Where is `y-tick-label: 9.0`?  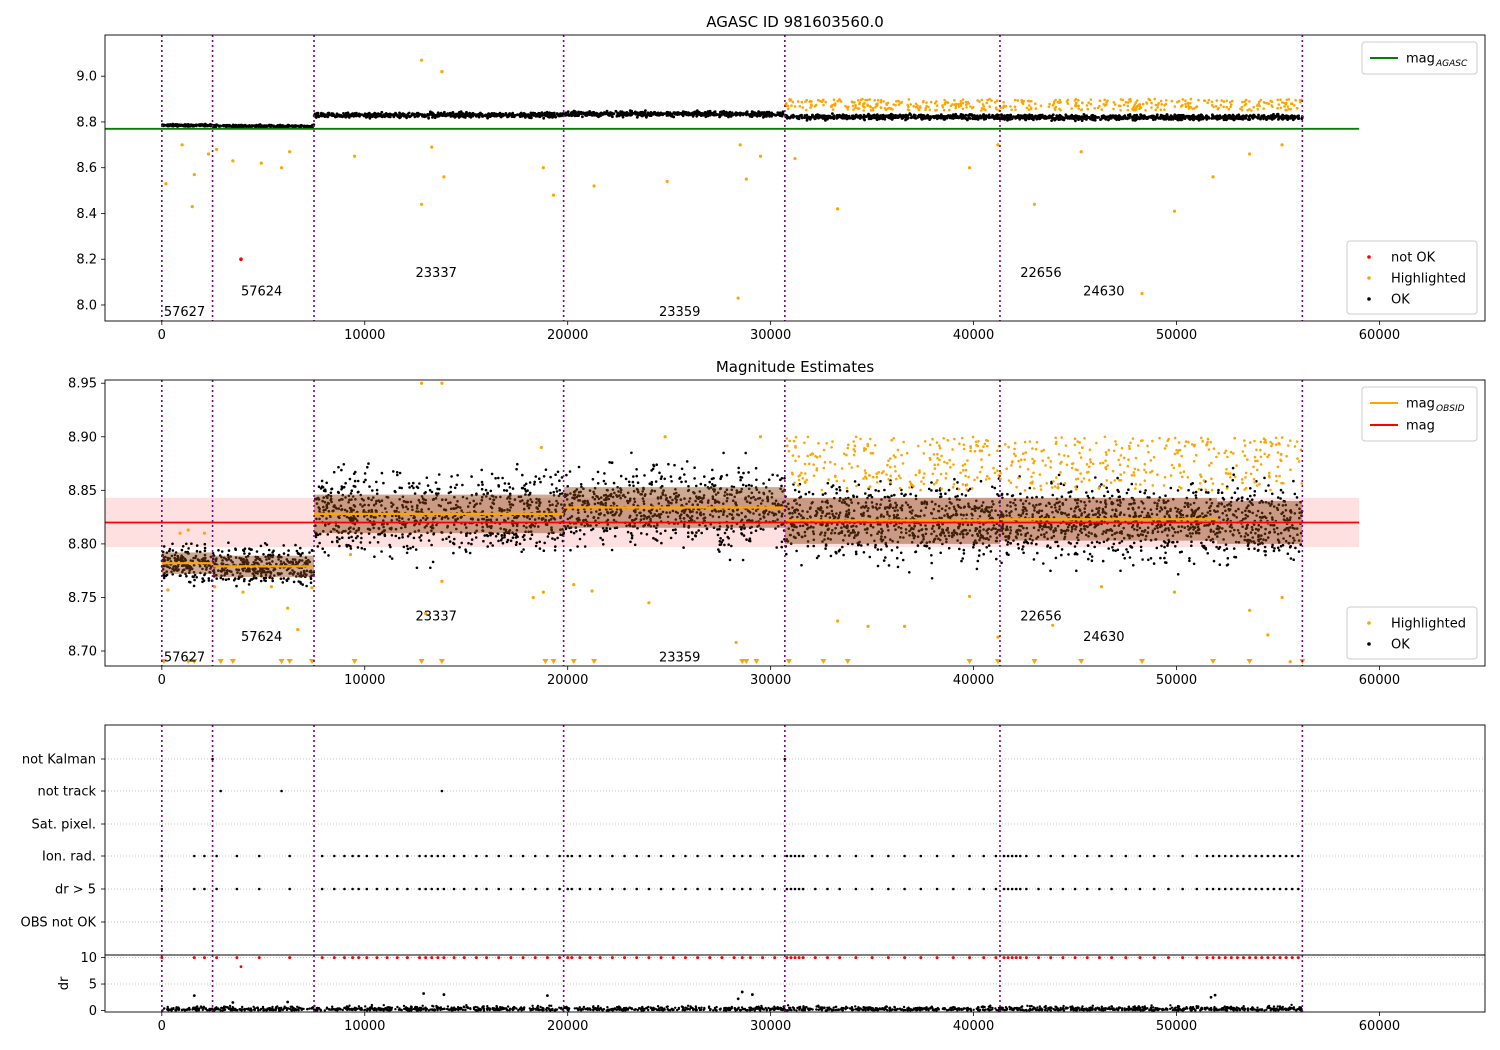
y-tick-label: 9.0 is located at coordinates (86, 77).